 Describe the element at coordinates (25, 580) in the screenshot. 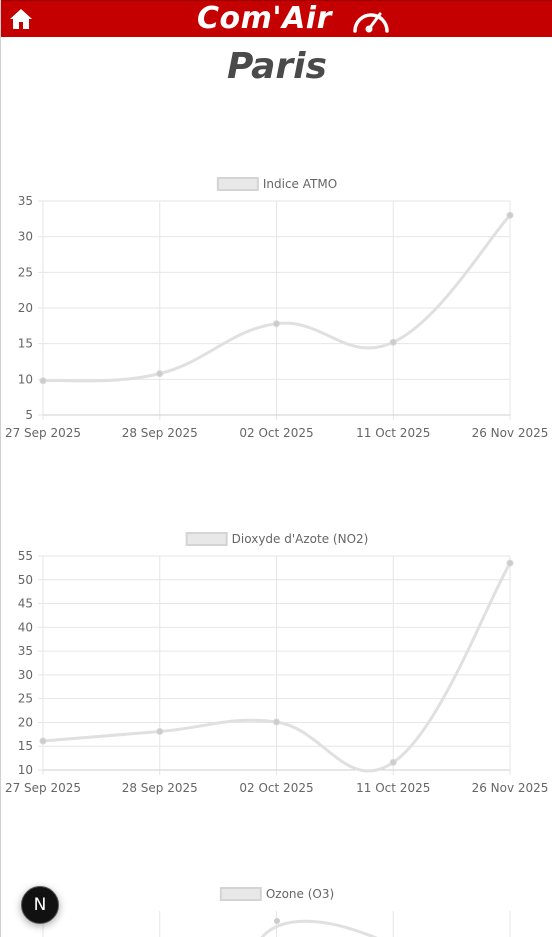

I see `y-tick-label: 50` at that location.